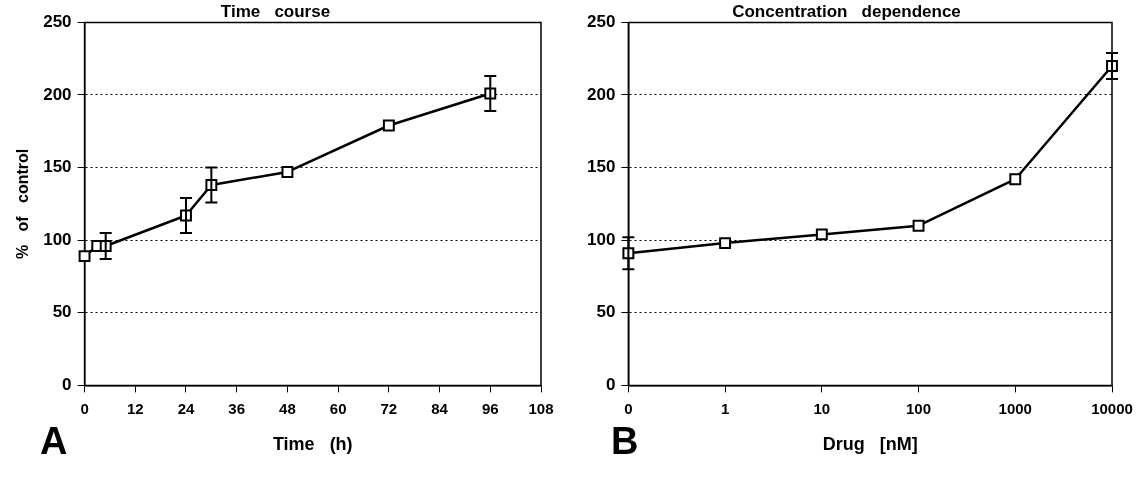 The width and height of the screenshot is (1143, 488). I want to click on x-axis-title: Time (h), so click(312, 444).